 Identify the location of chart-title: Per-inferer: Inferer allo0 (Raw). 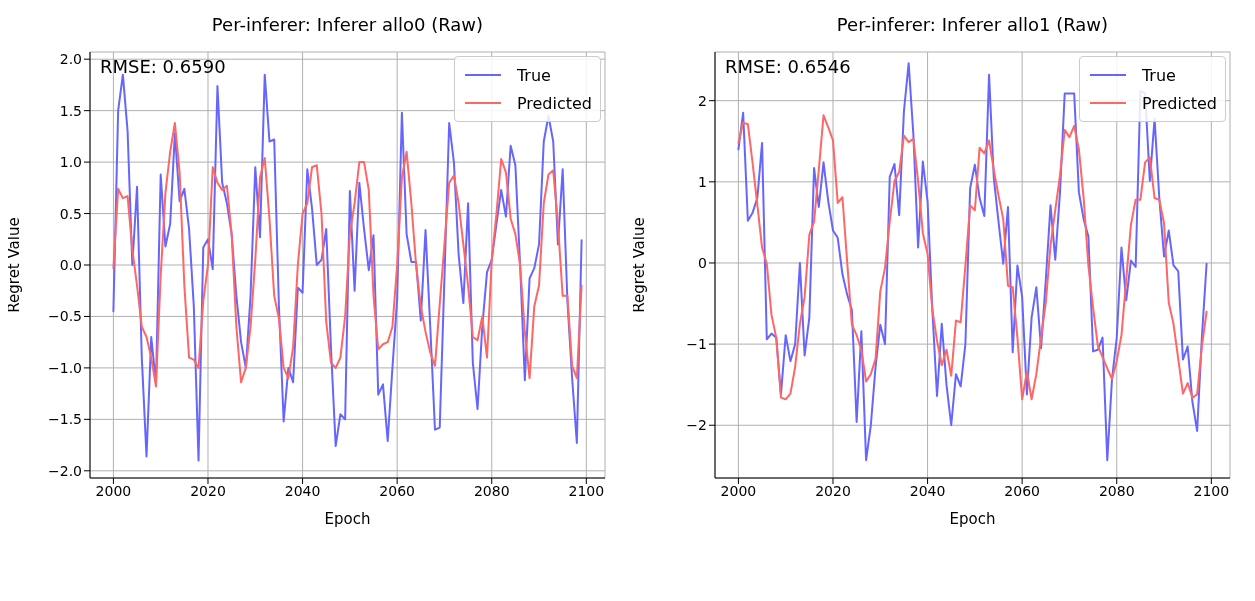
(347, 25).